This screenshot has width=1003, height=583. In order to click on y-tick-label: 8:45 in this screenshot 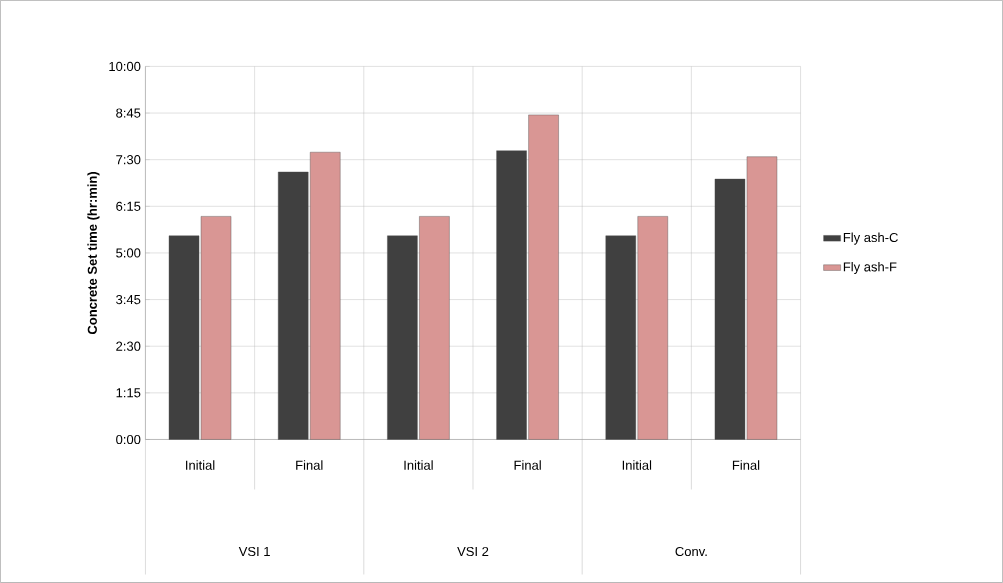, I will do `click(128, 113)`.